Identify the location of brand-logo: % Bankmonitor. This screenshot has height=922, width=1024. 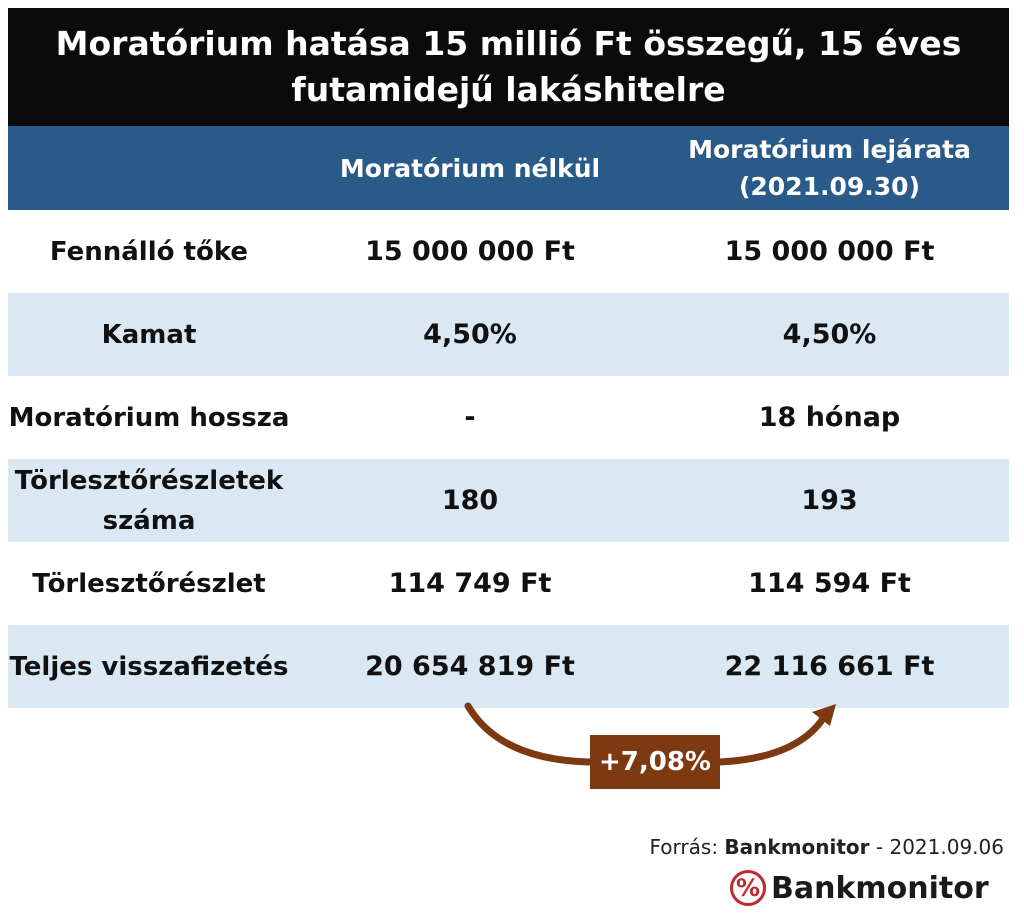
(859, 888).